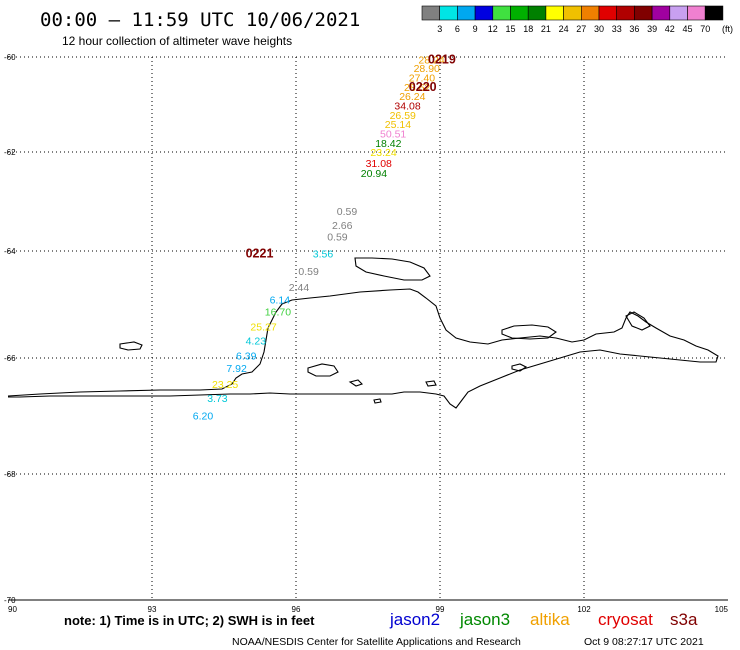 The height and width of the screenshot is (650, 740). I want to click on wave-height-label: 50.51, so click(393, 134).